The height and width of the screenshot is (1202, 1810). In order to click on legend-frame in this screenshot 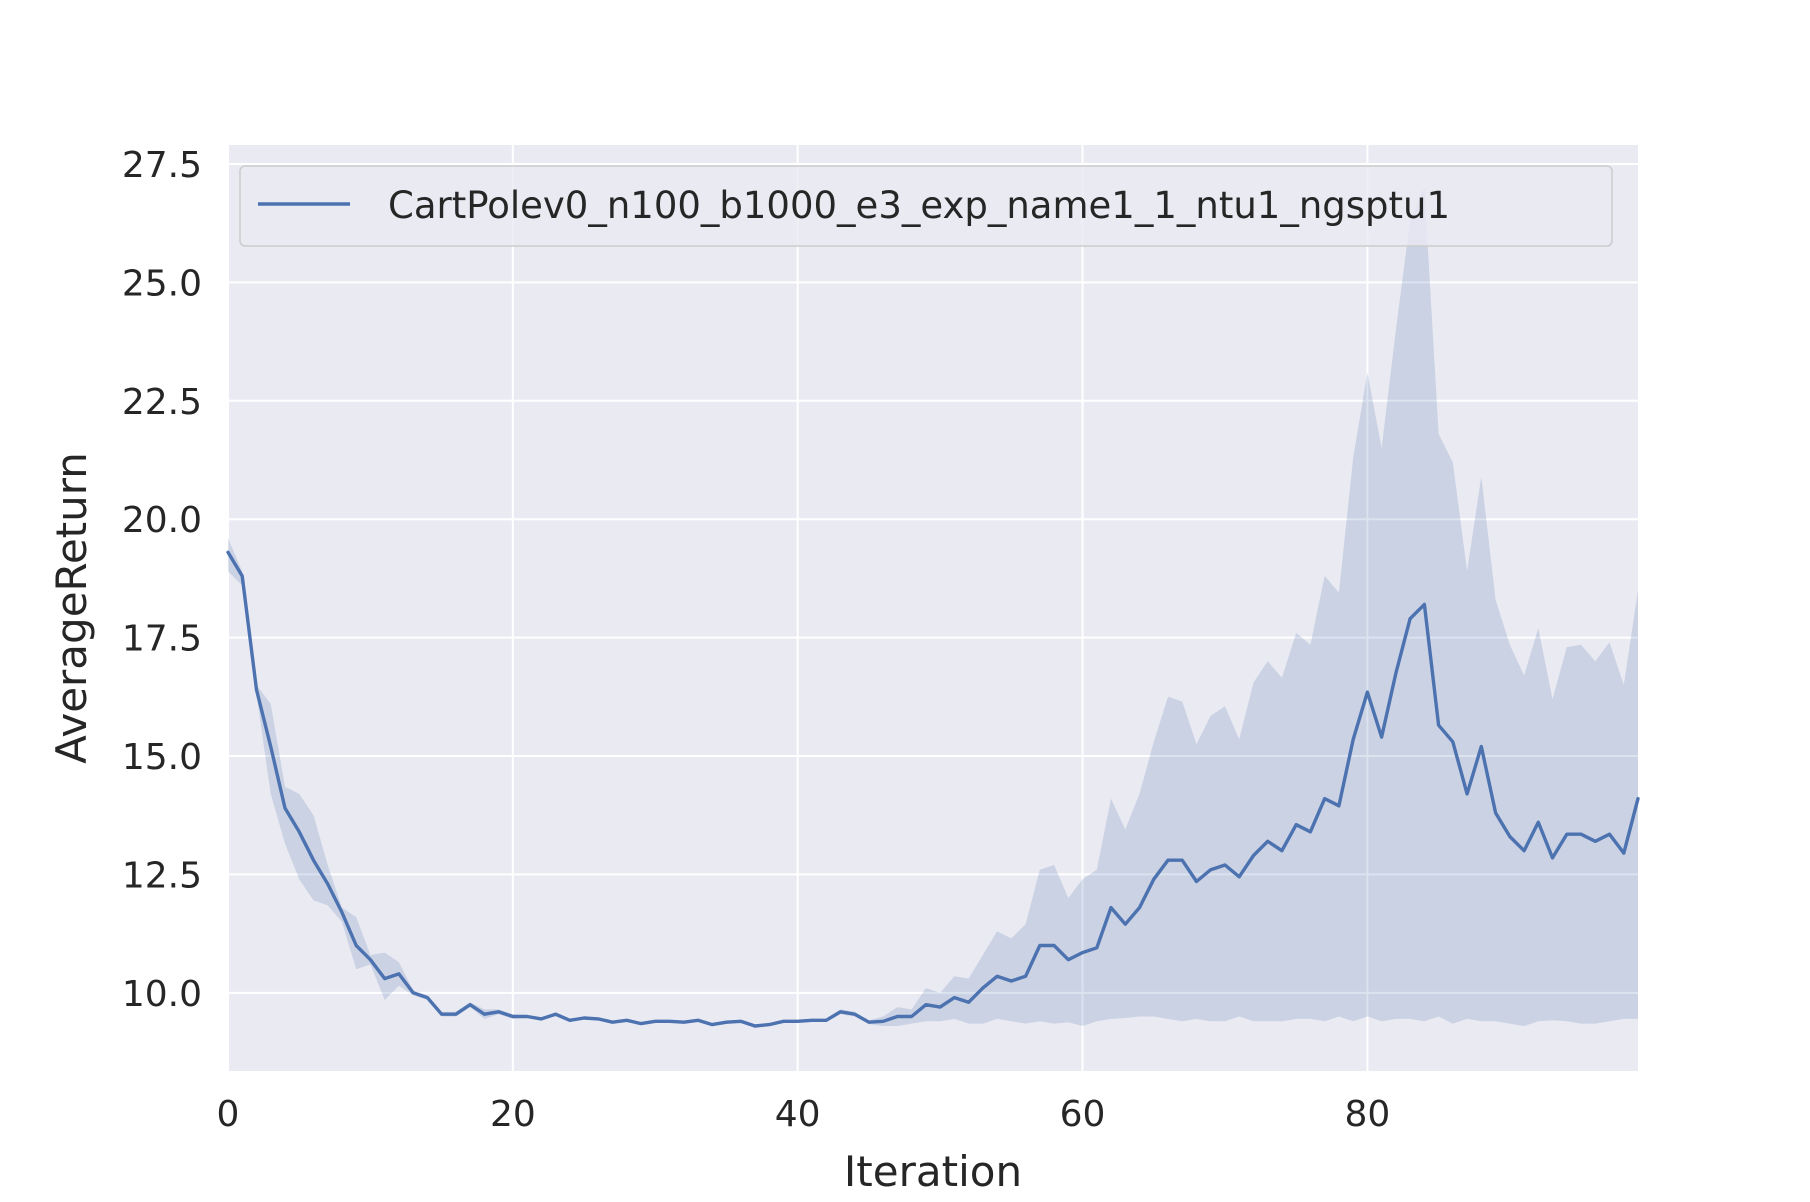, I will do `click(926, 206)`.